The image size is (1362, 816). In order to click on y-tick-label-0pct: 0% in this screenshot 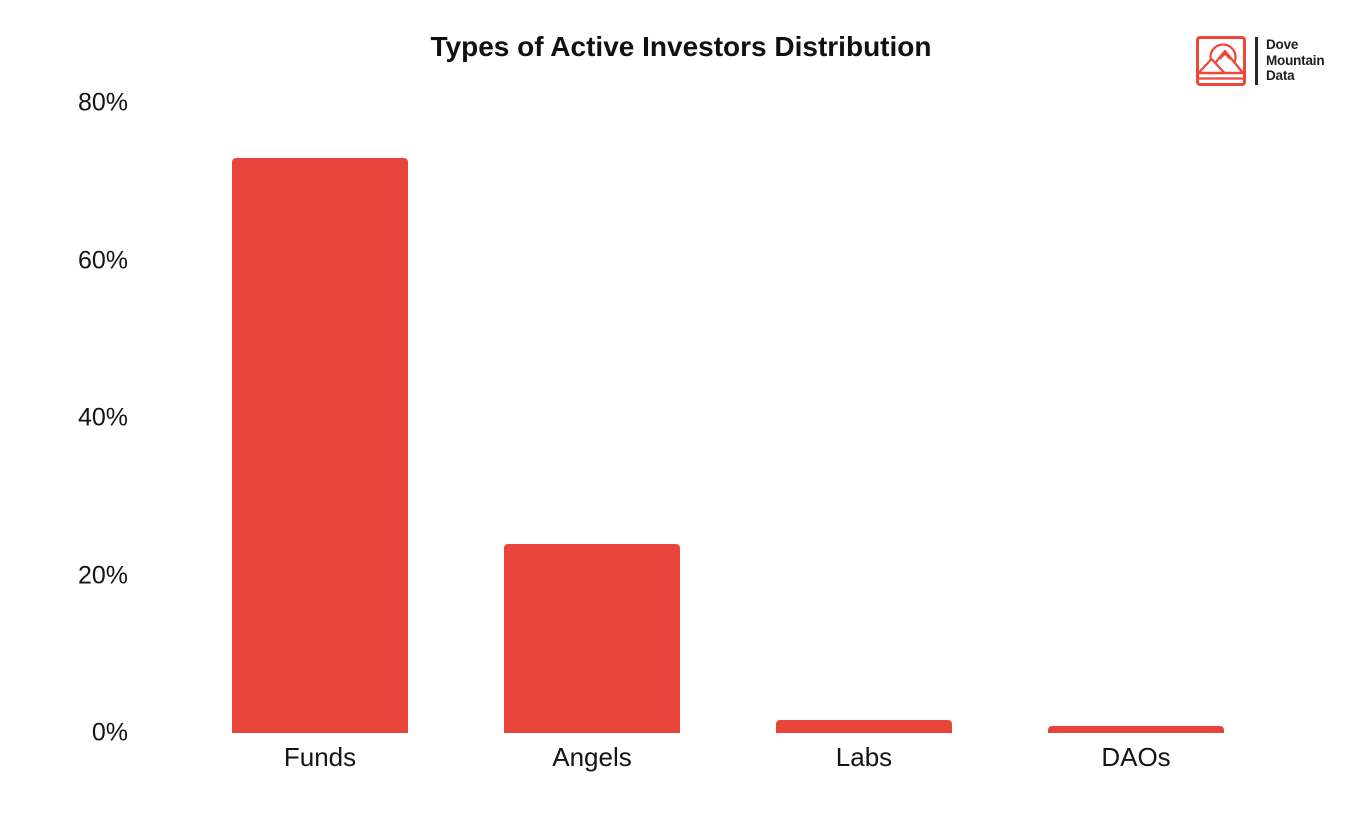, I will do `click(109, 732)`.